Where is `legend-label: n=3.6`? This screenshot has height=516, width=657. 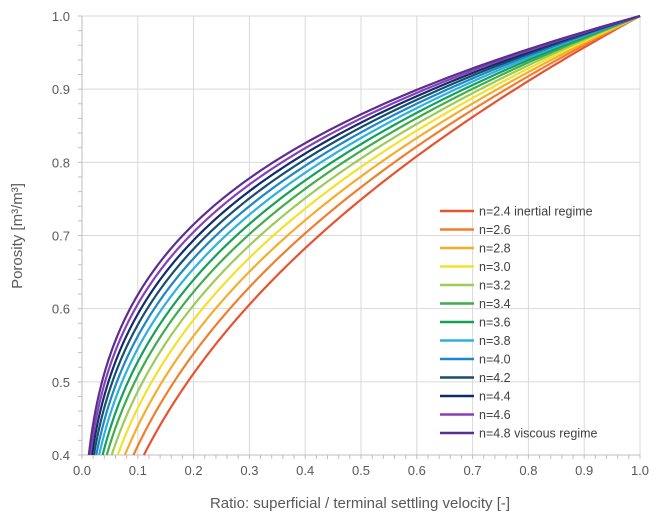
legend-label: n=3.6 is located at coordinates (495, 323).